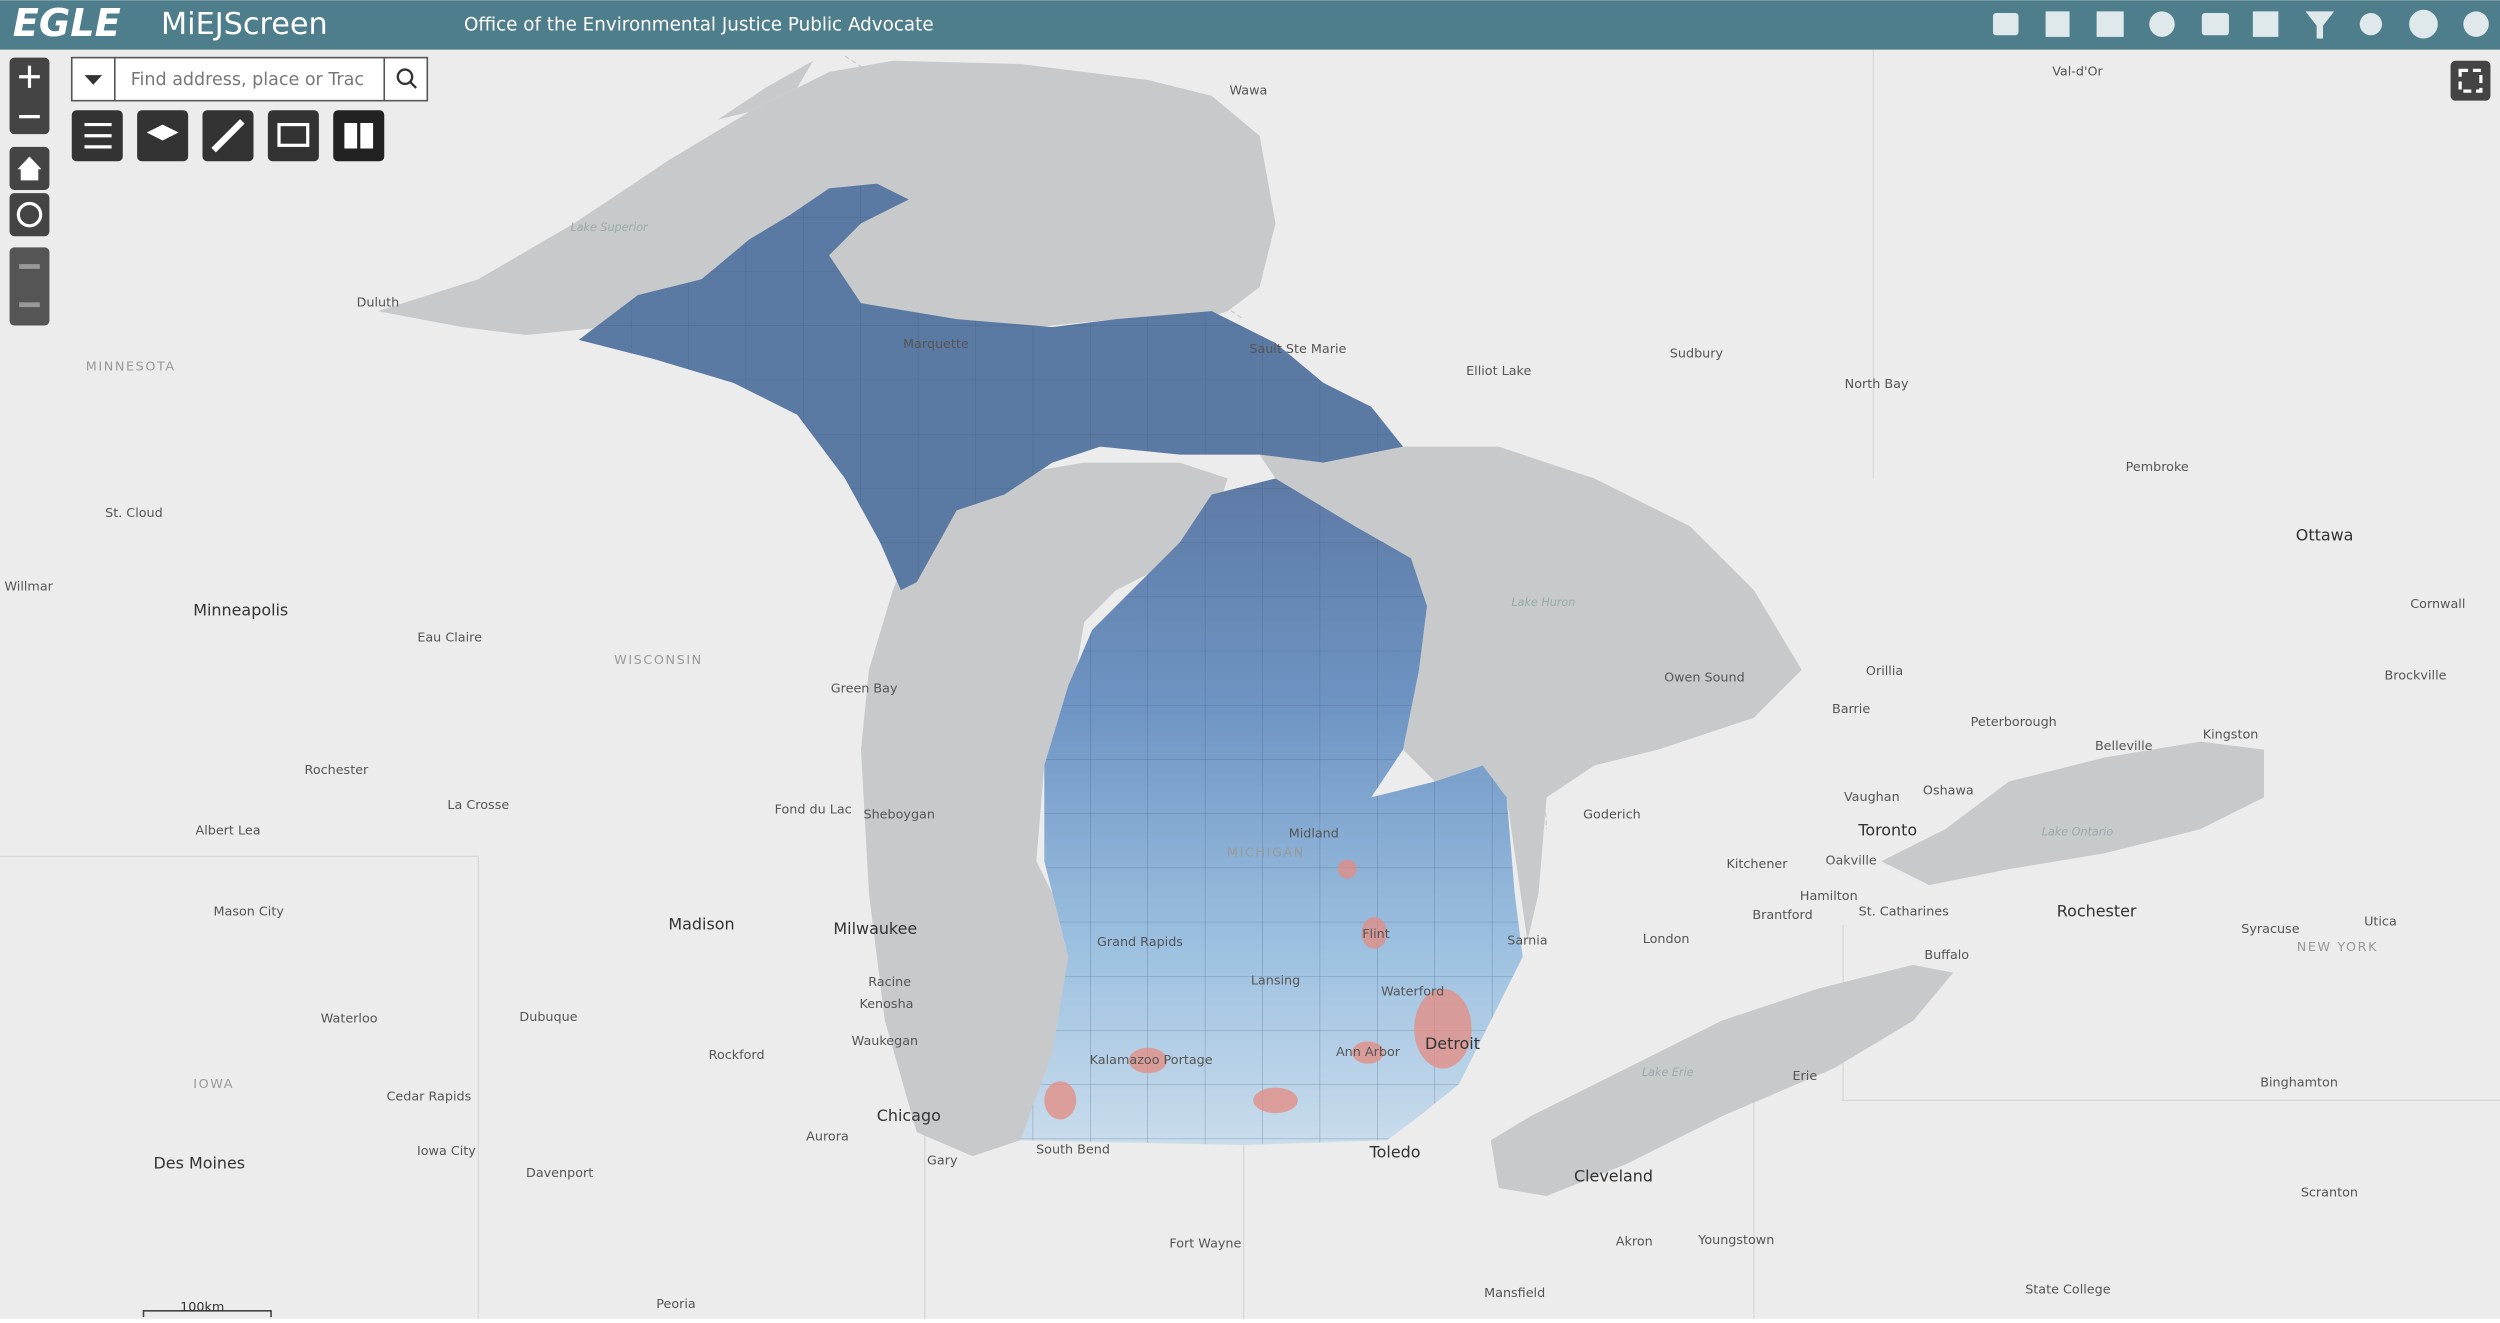 This screenshot has width=2500, height=1323. I want to click on place-label: Cleveland, so click(1613, 1175).